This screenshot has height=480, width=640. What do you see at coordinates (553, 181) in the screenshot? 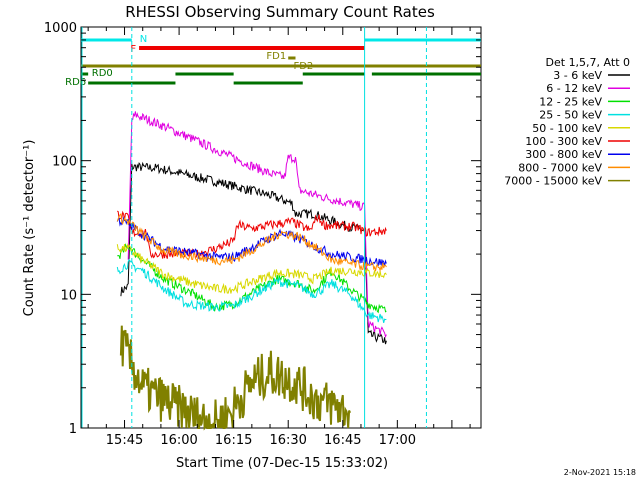
I see `legend-label: 7000 - 15000 keV` at bounding box center [553, 181].